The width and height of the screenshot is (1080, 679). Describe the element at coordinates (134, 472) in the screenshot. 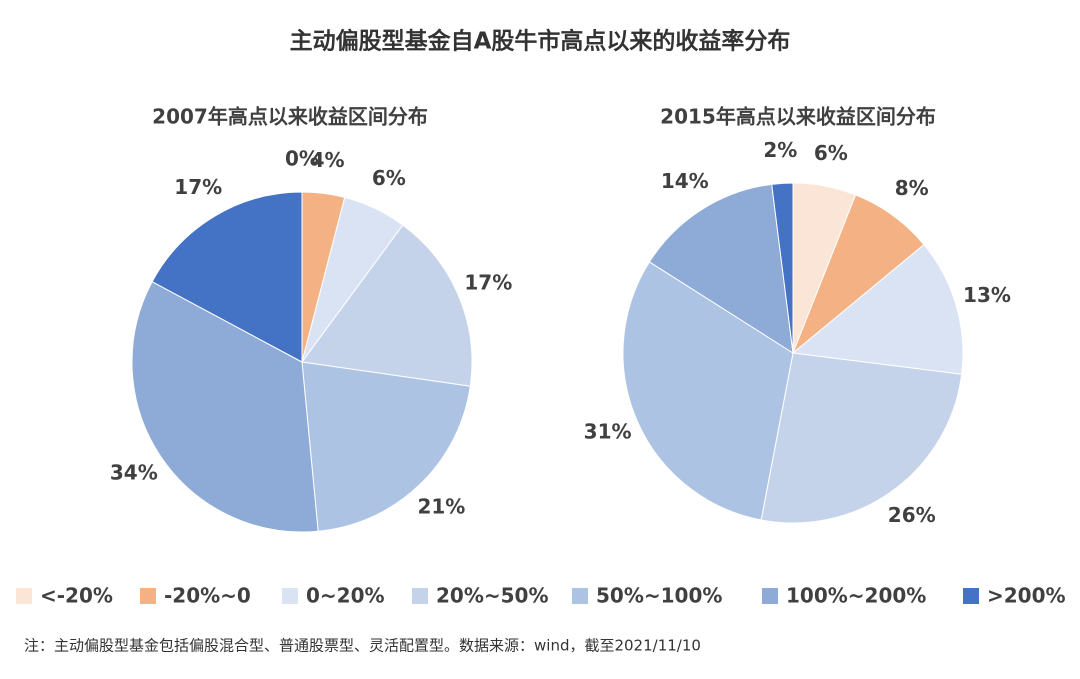

I see `data-label: 34%` at that location.